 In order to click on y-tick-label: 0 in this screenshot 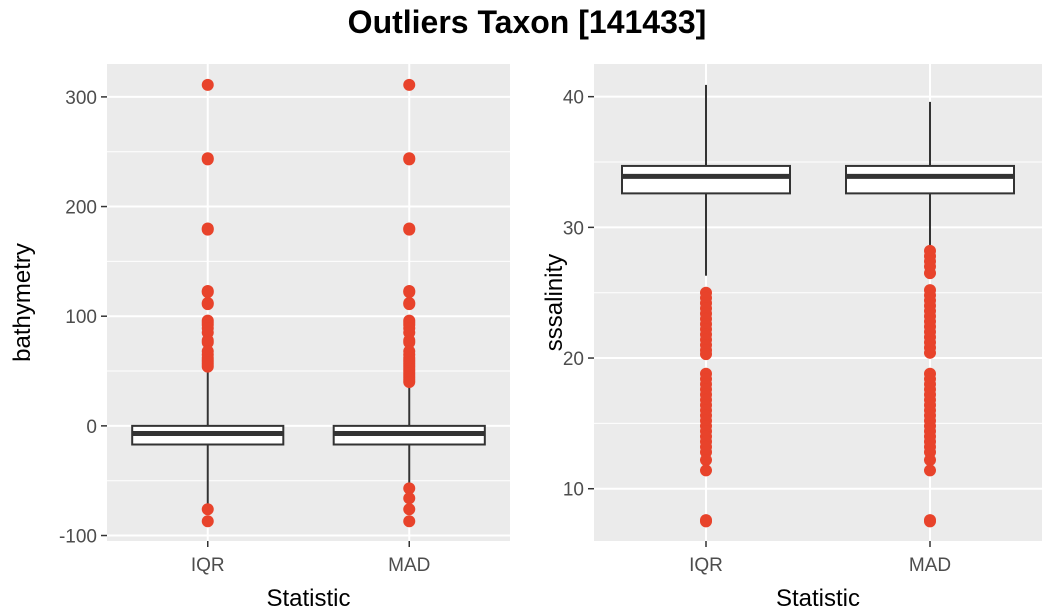, I will do `click(91, 427)`.